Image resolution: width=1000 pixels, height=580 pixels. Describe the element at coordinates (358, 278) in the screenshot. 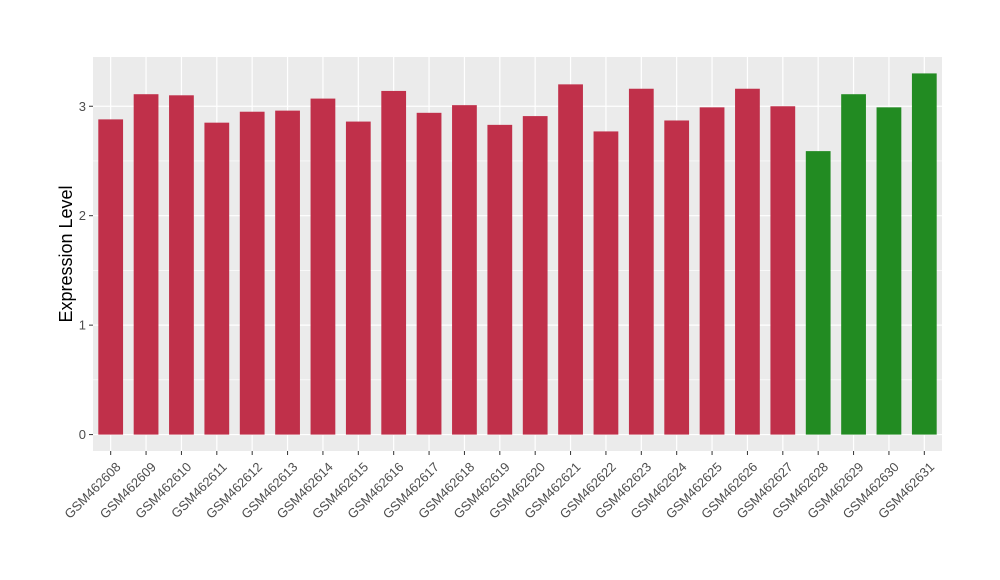

I see `bar-GSM462615` at that location.